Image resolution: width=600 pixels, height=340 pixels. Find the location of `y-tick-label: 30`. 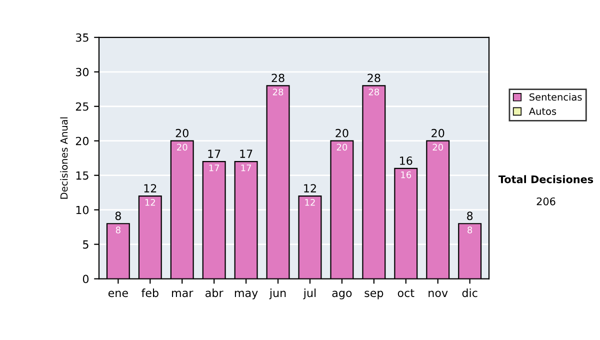

y-tick-label: 30 is located at coordinates (82, 72).